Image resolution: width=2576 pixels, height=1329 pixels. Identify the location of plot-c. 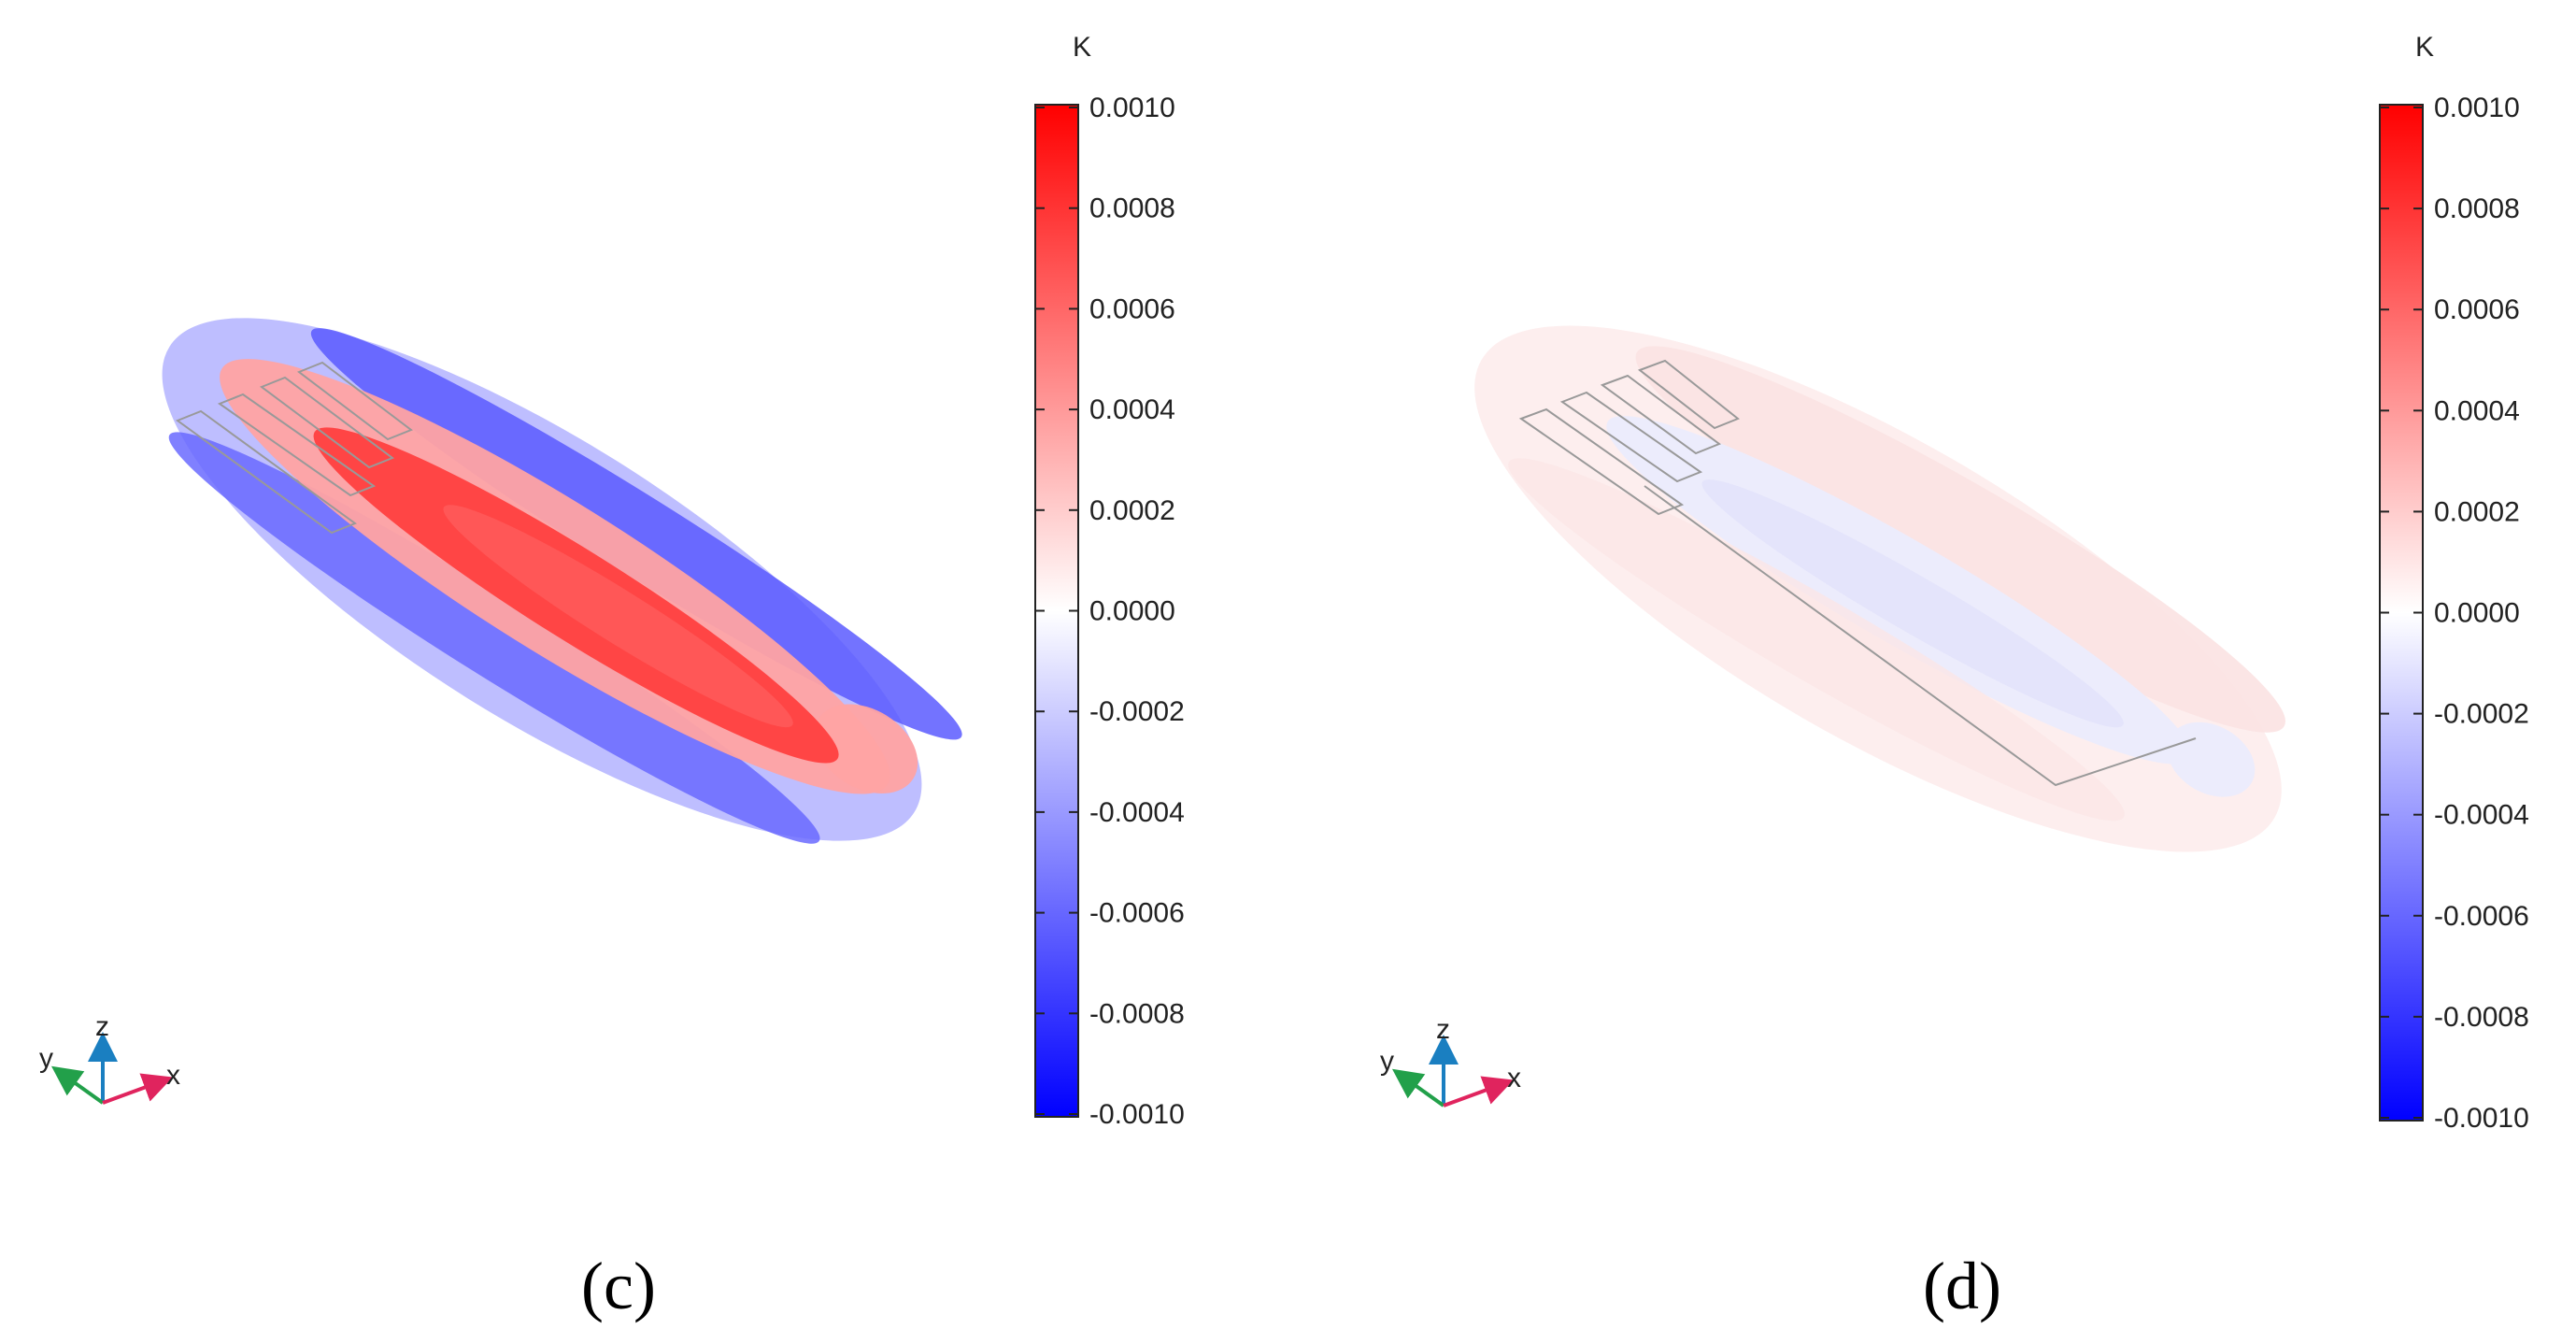
(562, 581).